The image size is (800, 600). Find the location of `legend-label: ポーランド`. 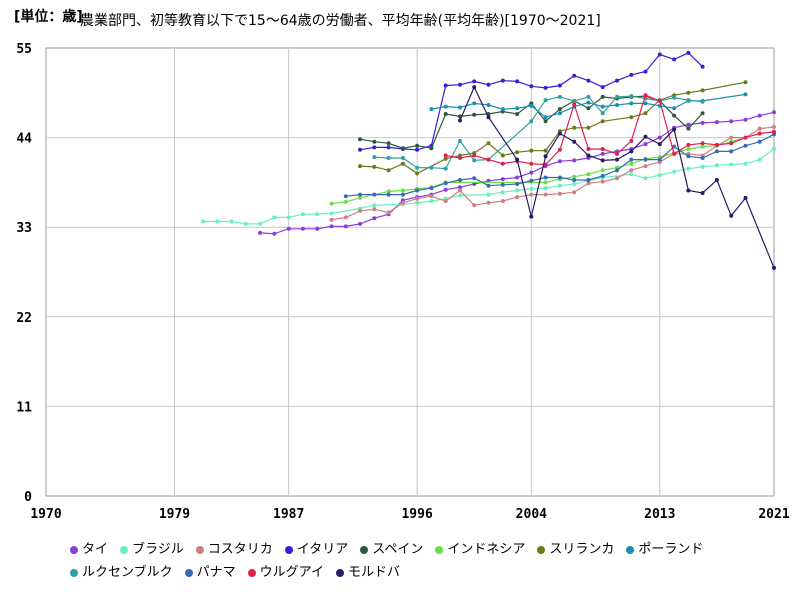

legend-label: ポーランド is located at coordinates (671, 549).